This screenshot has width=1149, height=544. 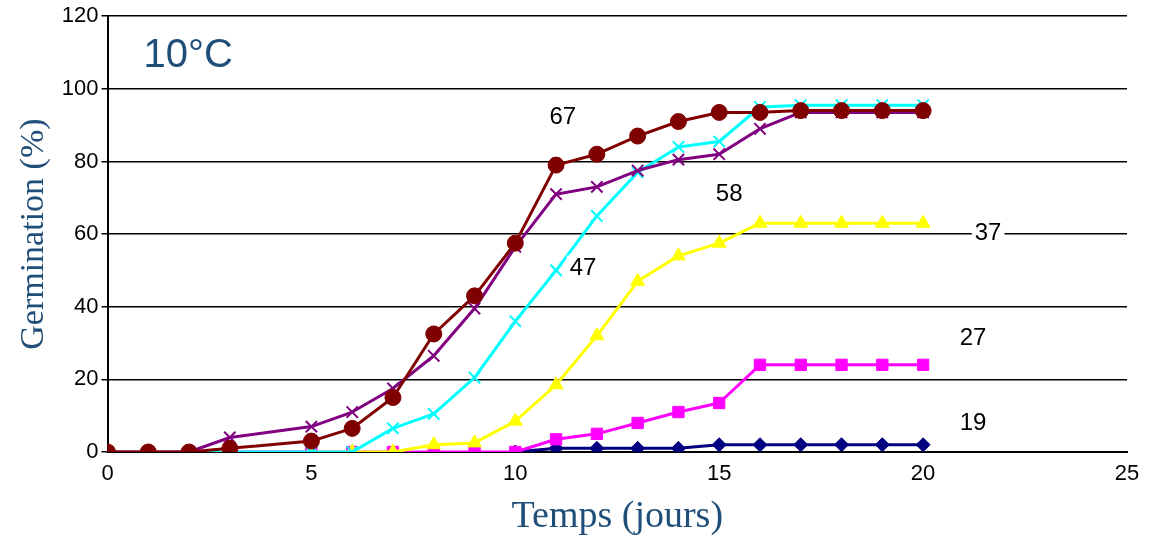 What do you see at coordinates (973, 337) in the screenshot?
I see `series-label: 27` at bounding box center [973, 337].